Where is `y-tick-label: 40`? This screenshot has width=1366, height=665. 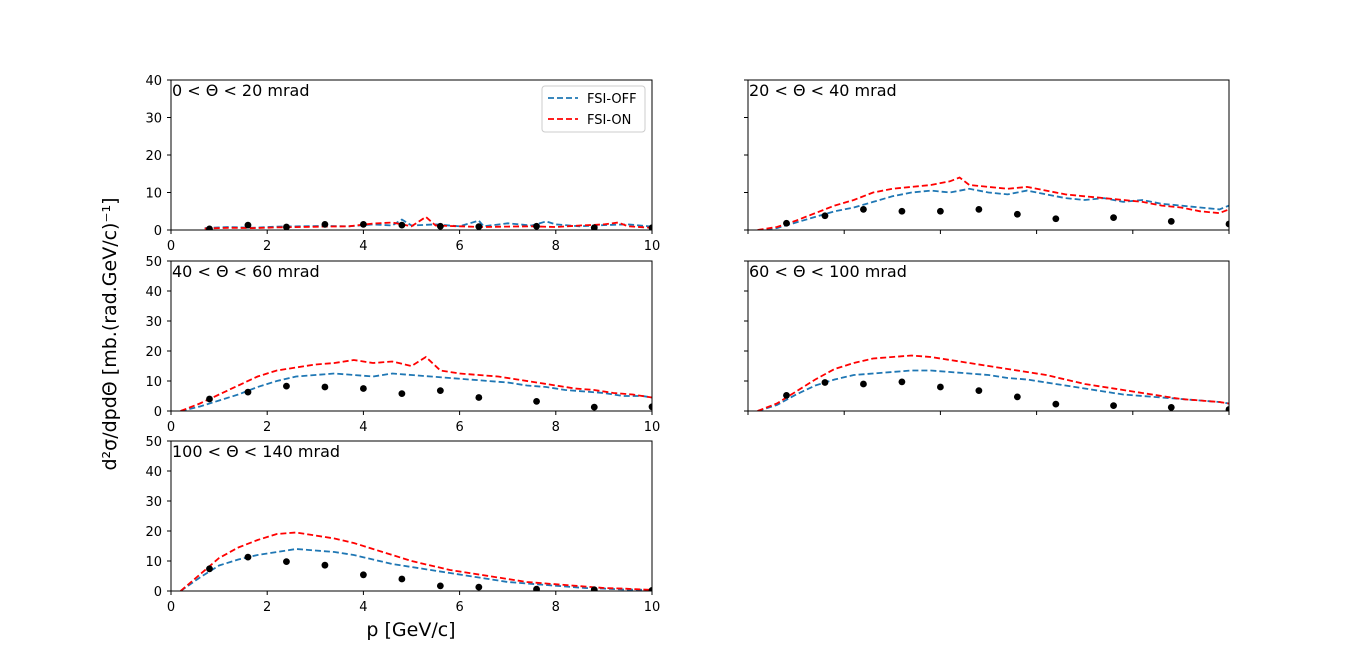 y-tick-label: 40 is located at coordinates (153, 472).